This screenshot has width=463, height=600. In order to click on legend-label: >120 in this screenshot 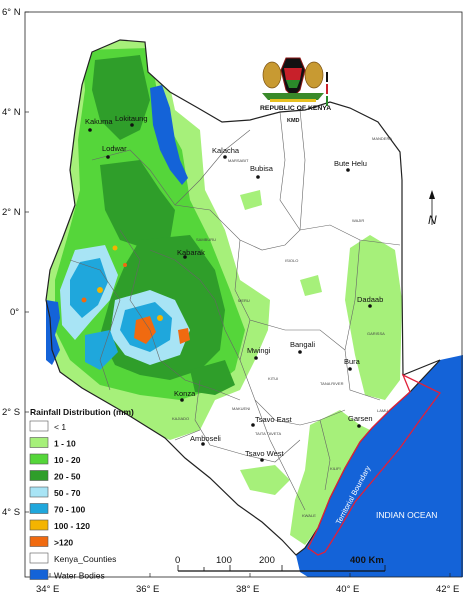, I will do `click(63, 543)`.